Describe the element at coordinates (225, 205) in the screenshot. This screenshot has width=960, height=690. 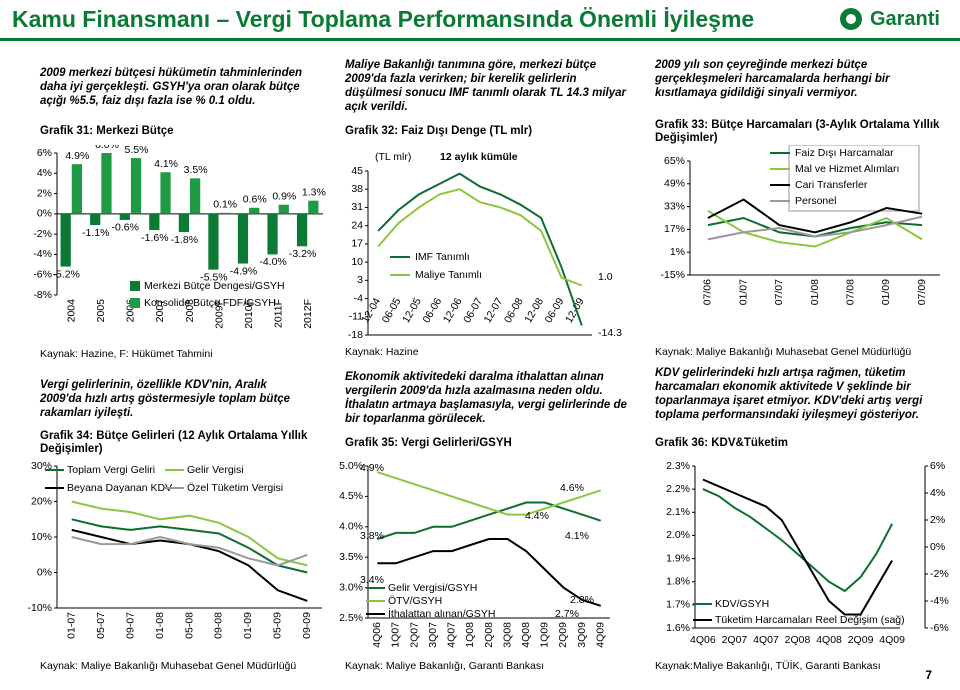
I see `value-label: 0.1%` at that location.